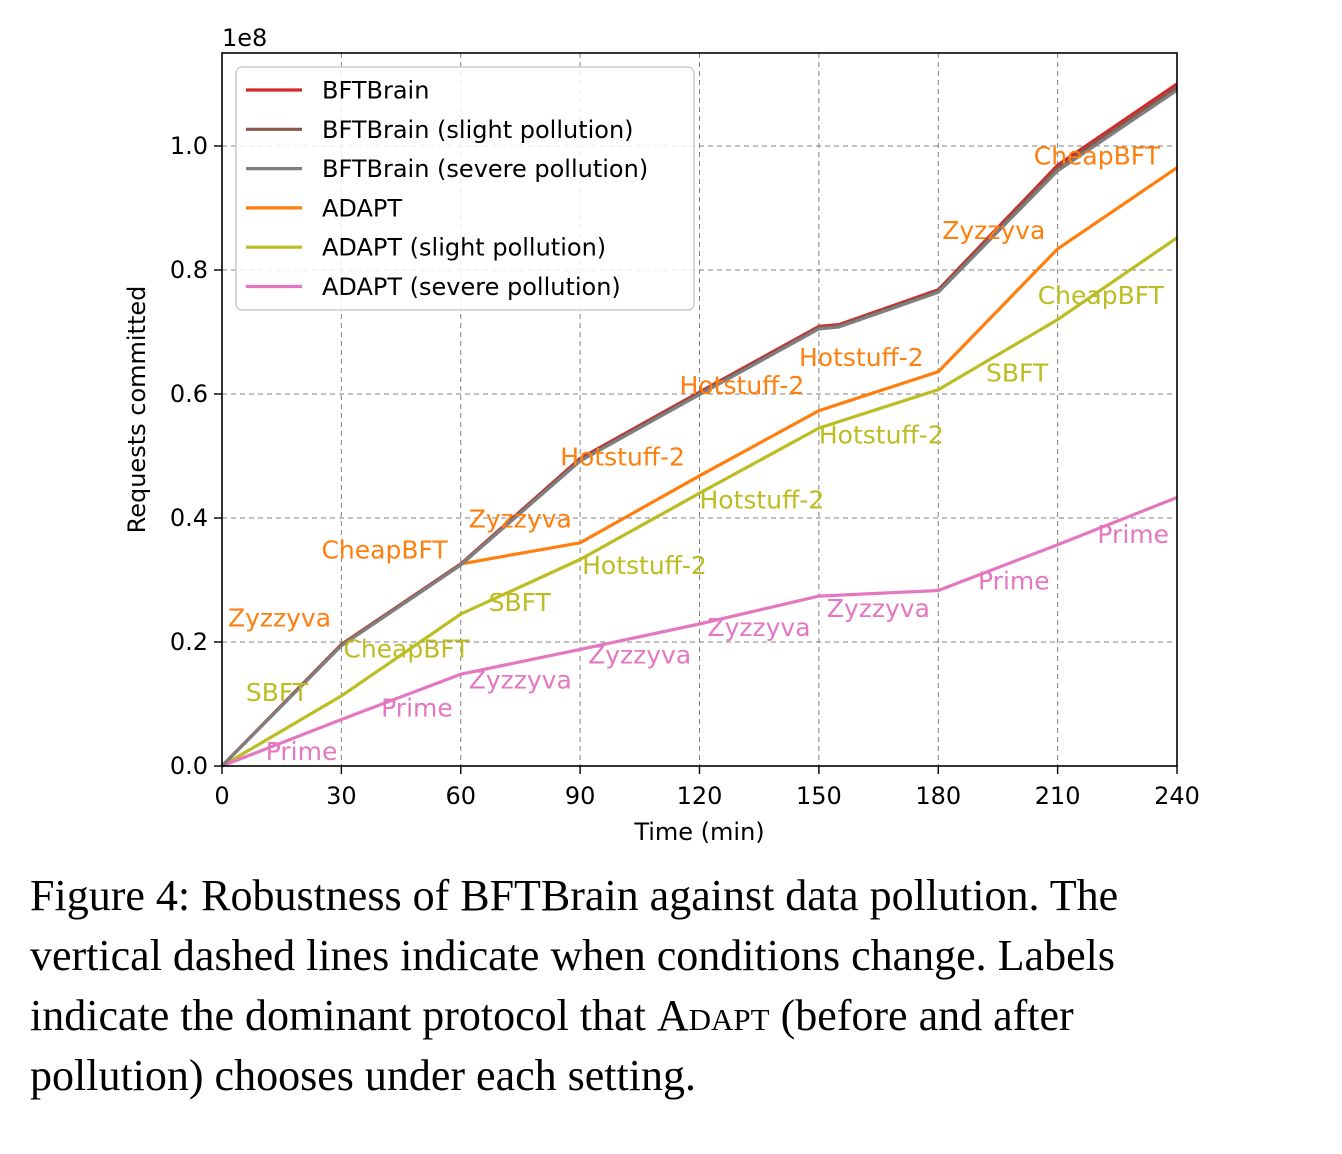 This screenshot has height=1154, width=1342. I want to click on x-tick-label: 60, so click(460, 796).